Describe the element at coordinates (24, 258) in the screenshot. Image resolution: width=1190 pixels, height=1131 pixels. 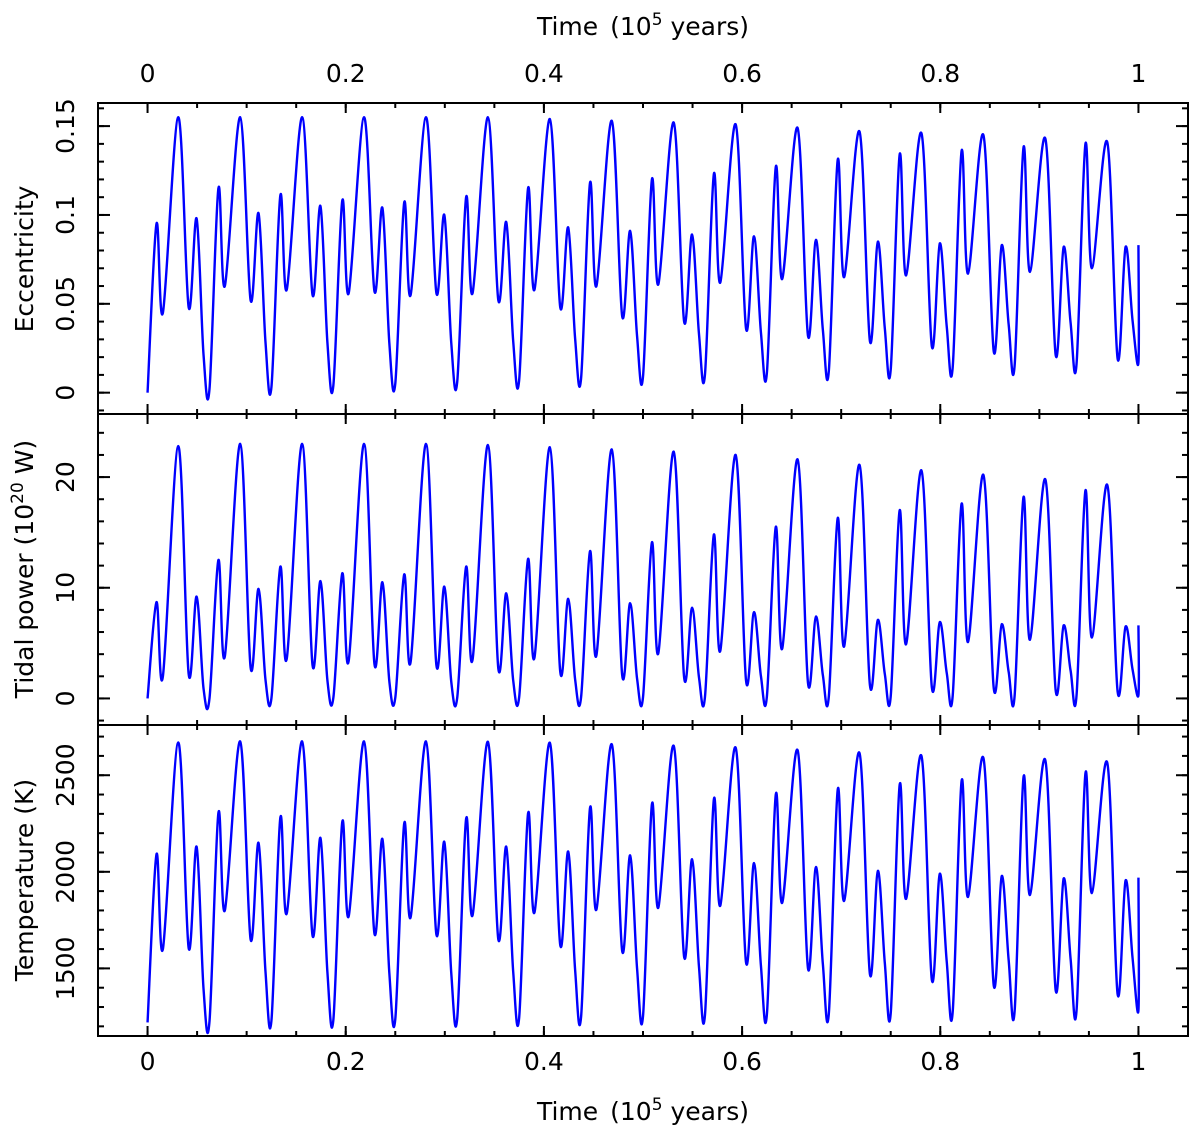
I see `eccentricity-y-axis-title: Eccentricity` at that location.